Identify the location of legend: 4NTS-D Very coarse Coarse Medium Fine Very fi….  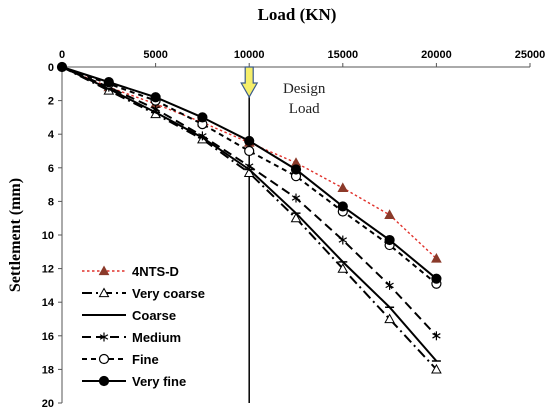
(143, 326).